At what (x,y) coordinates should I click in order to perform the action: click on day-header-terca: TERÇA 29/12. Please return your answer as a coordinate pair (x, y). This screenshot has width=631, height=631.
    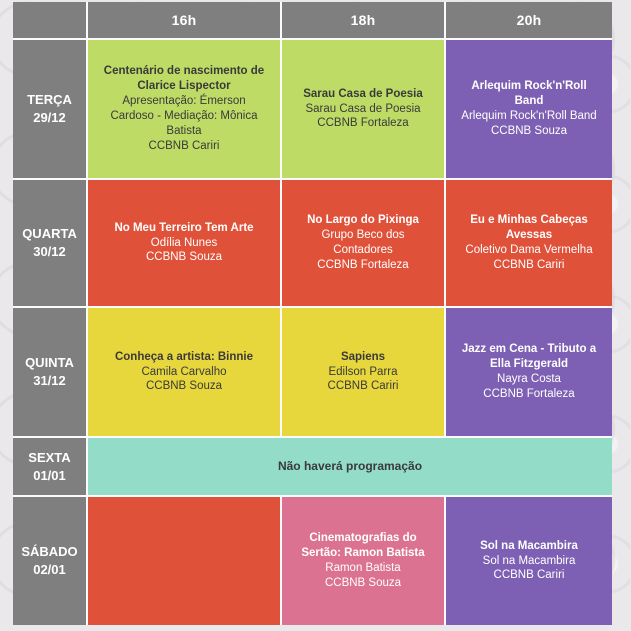
    Looking at the image, I should click on (49, 109).